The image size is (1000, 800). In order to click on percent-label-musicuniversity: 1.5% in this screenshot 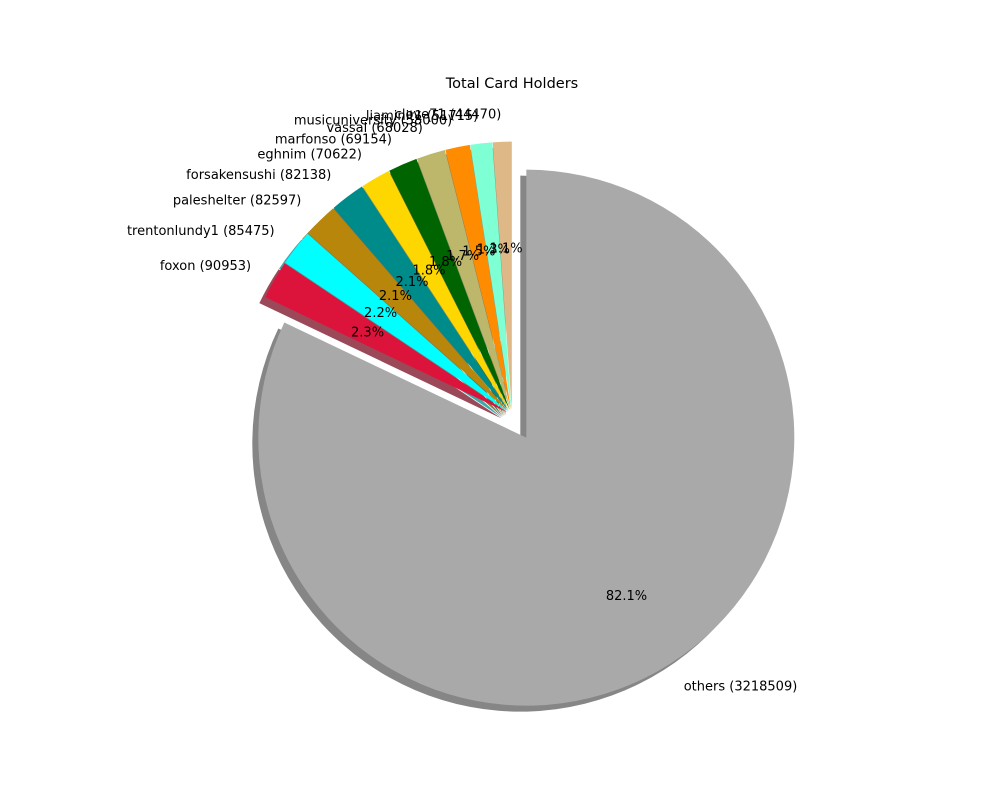, I will do `click(478, 252)`.